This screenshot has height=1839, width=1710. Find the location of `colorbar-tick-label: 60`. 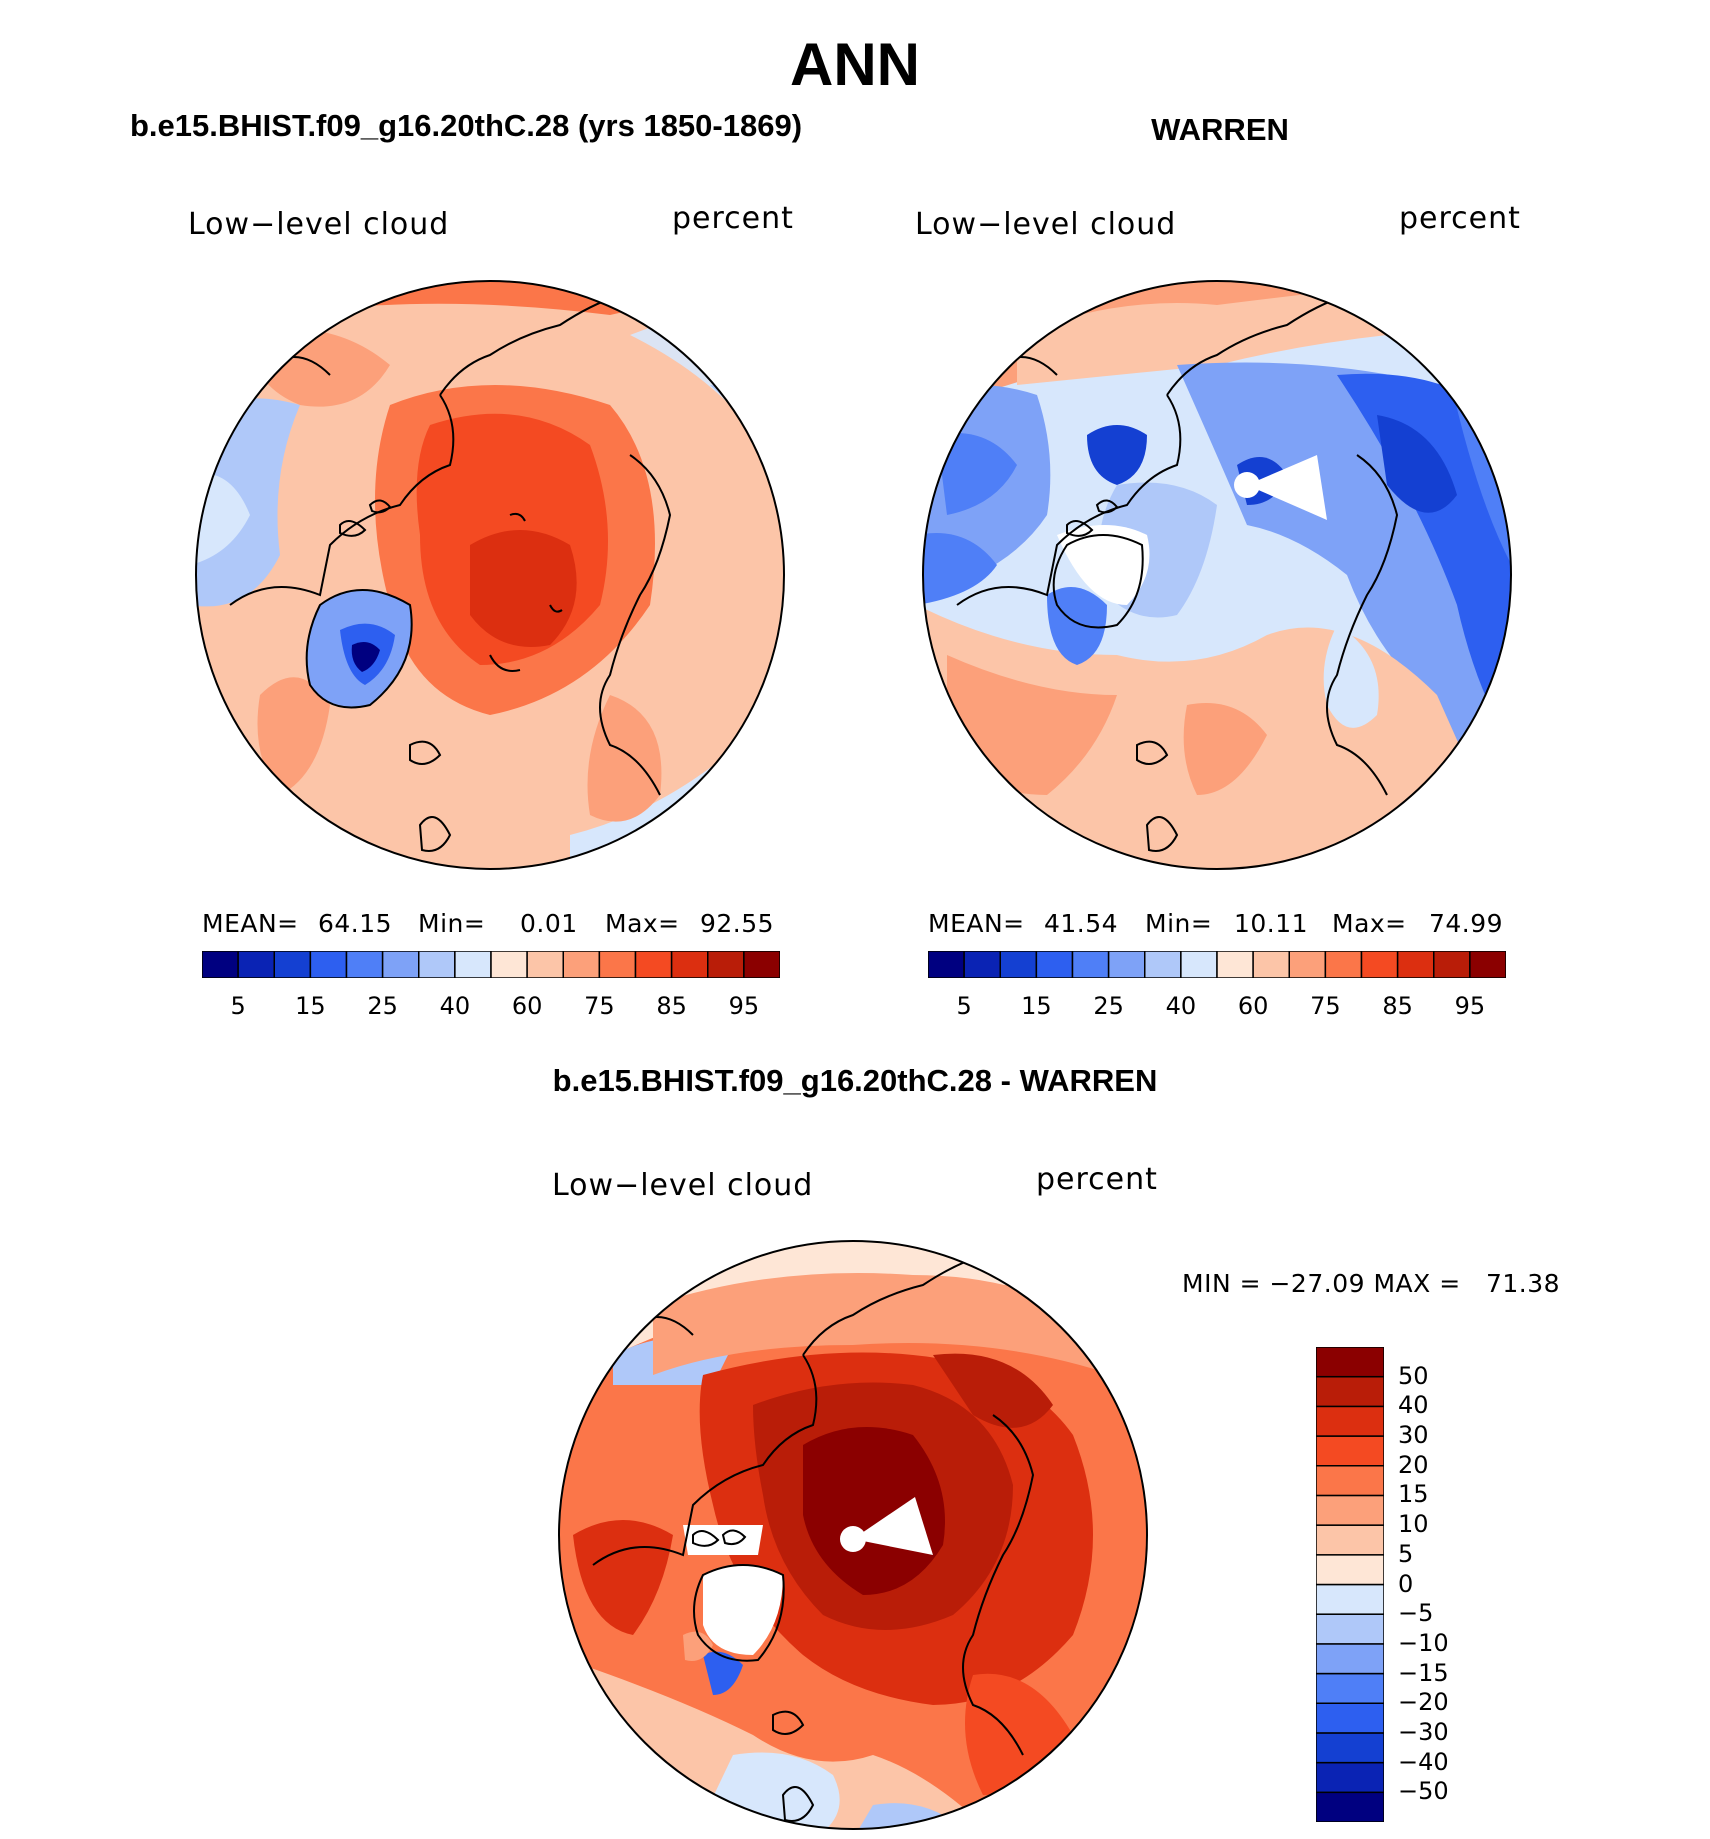

colorbar-tick-label: 60 is located at coordinates (527, 1006).